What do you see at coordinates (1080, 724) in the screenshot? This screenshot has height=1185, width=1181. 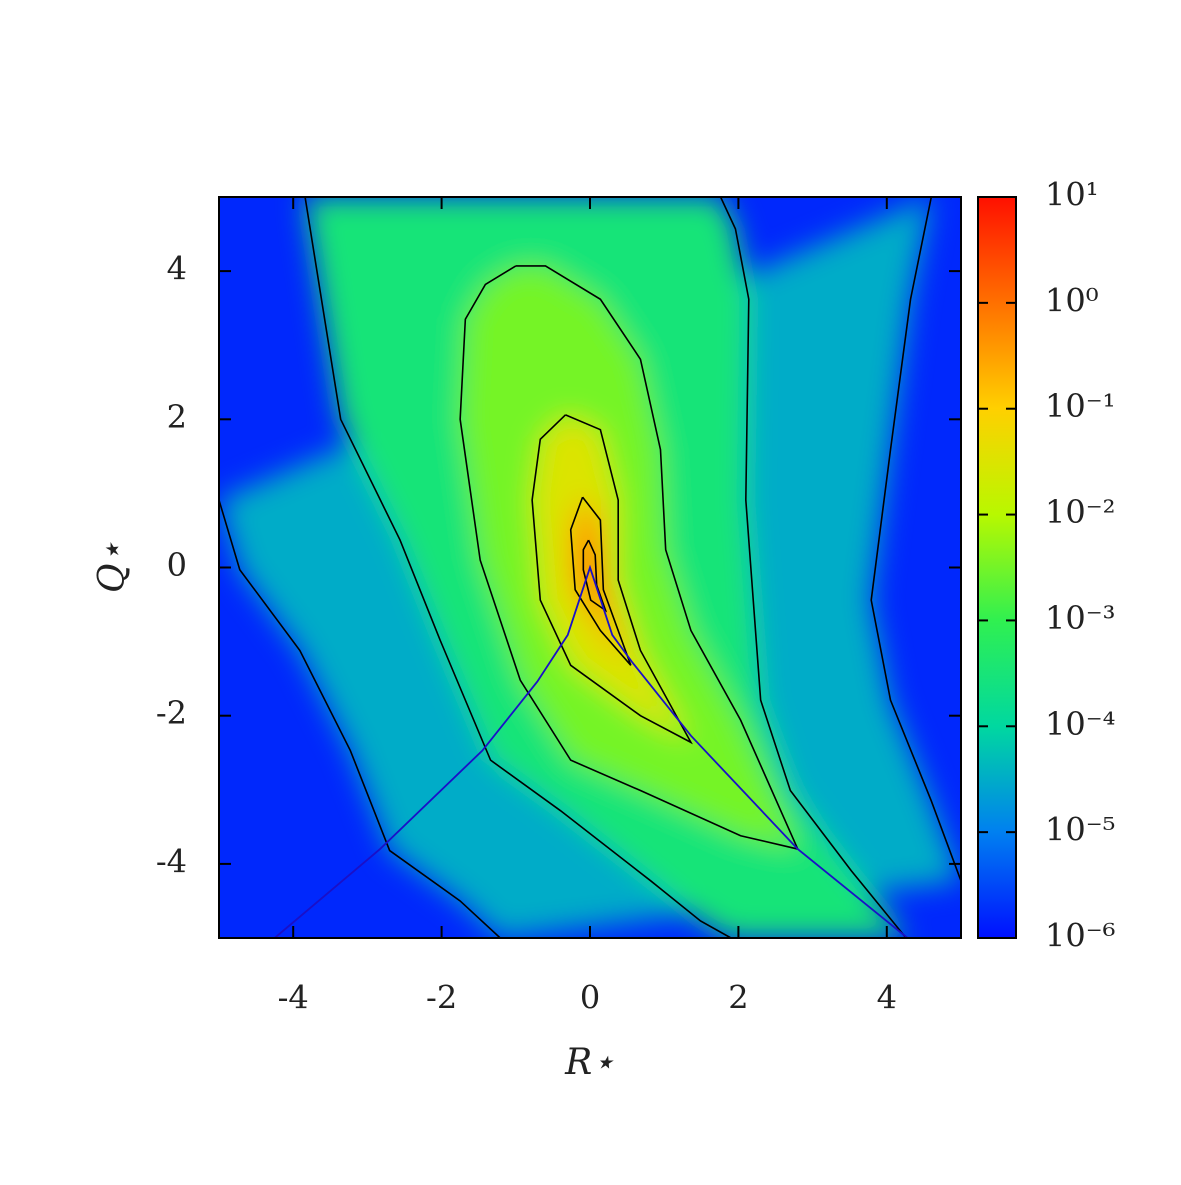 I see `colorbar-tick-label: 10⁻⁴` at bounding box center [1080, 724].